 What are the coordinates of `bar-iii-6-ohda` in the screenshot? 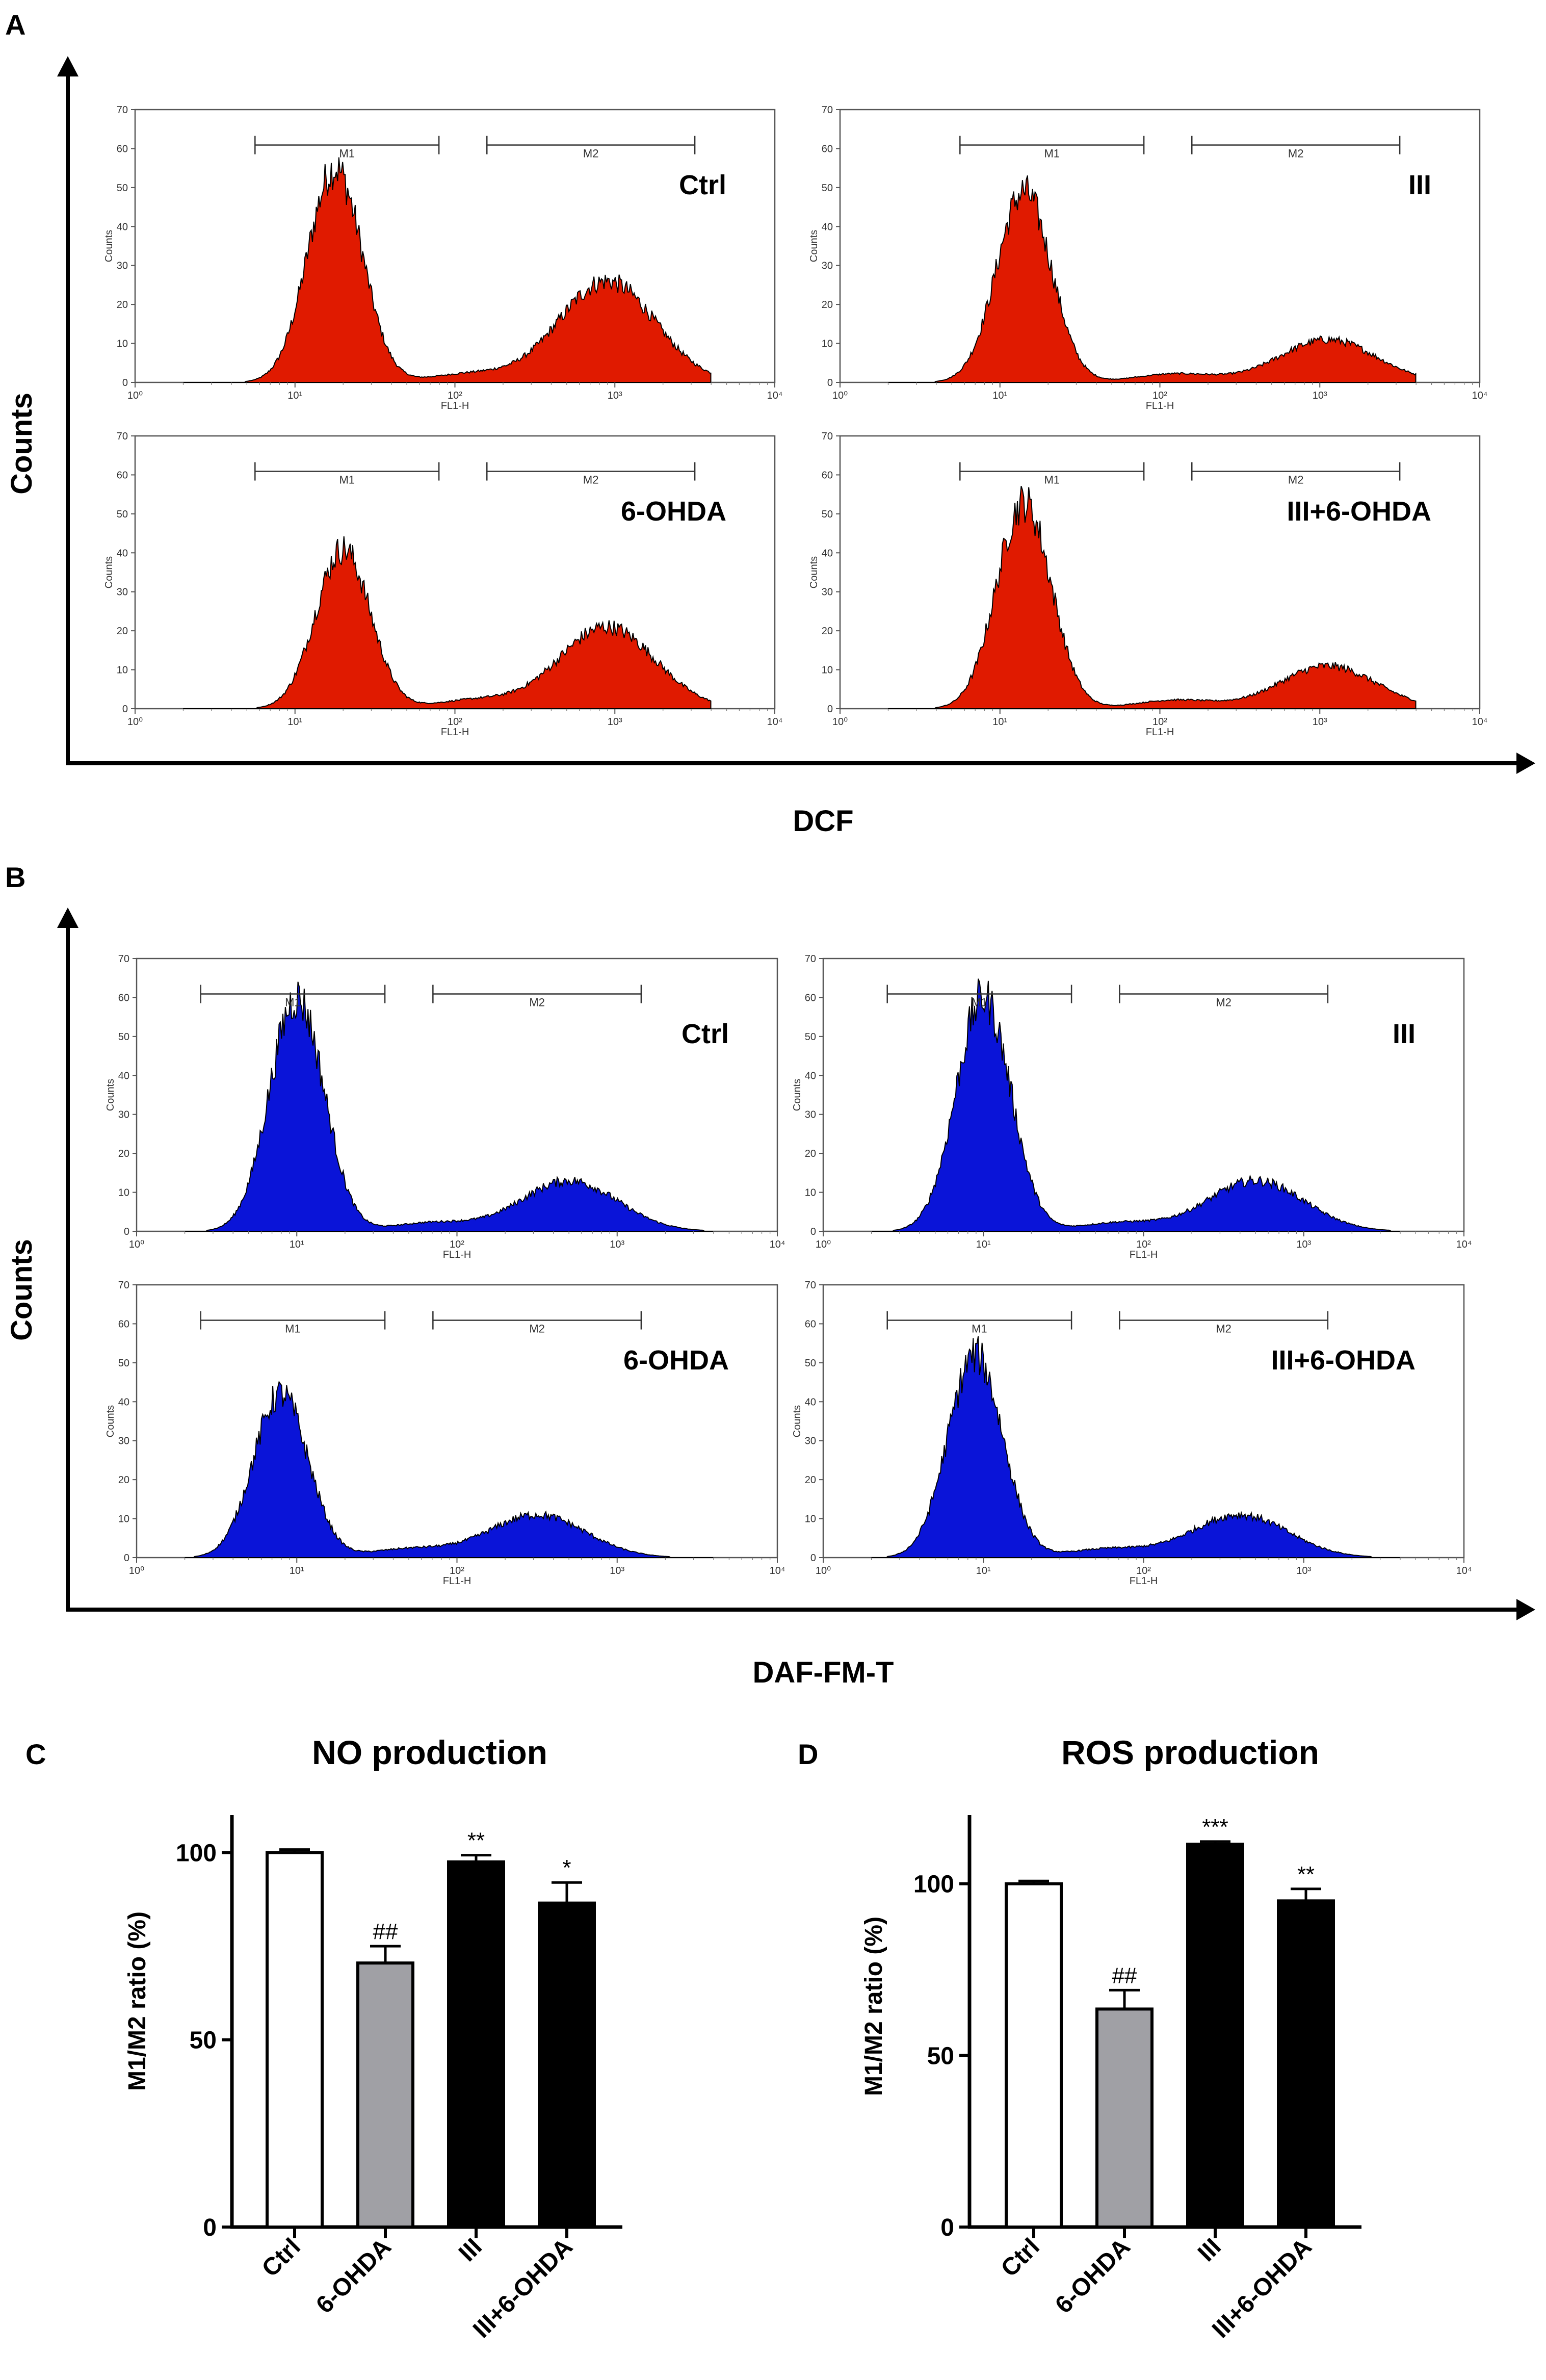 It's located at (1306, 2064).